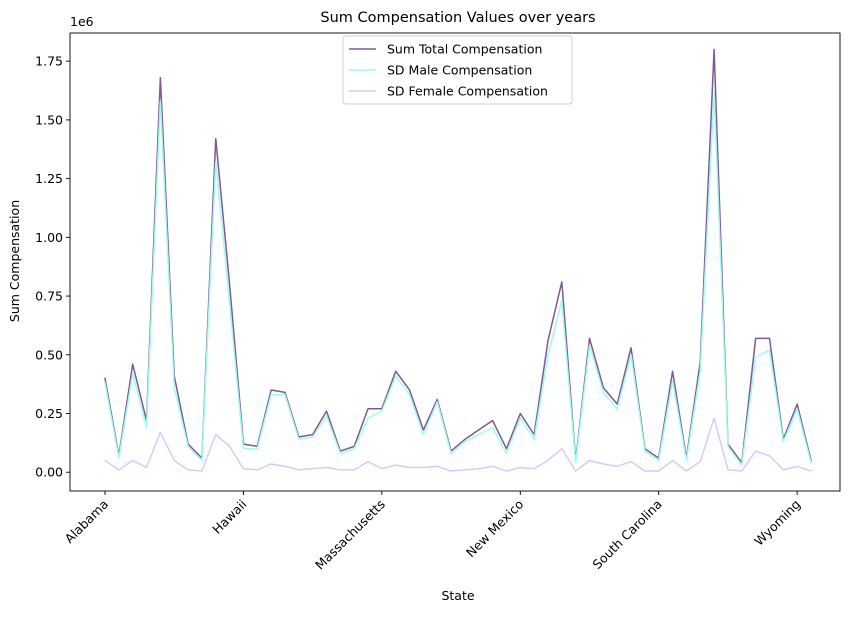 The width and height of the screenshot is (855, 617). What do you see at coordinates (777, 523) in the screenshot?
I see `x-tick-label: Wyoming` at bounding box center [777, 523].